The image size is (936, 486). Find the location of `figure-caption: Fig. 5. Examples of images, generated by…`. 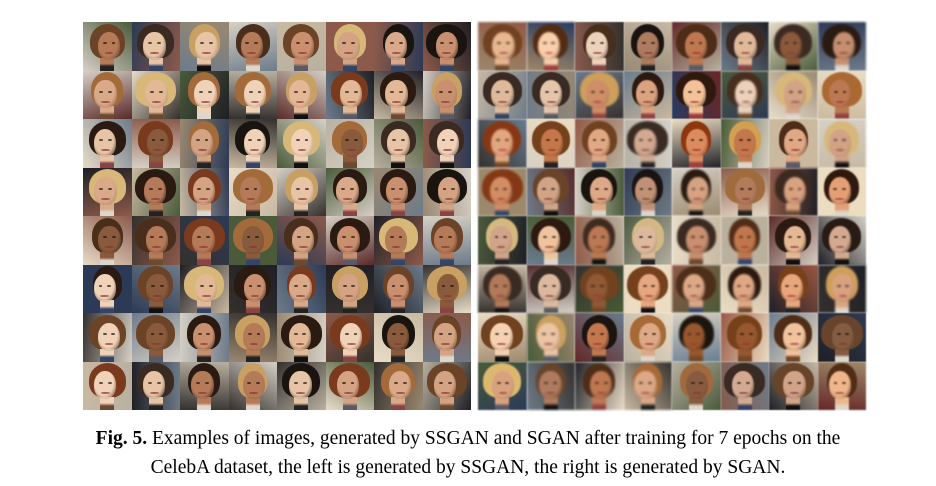

figure-caption: Fig. 5. Examples of images, generated by… is located at coordinates (468, 453).